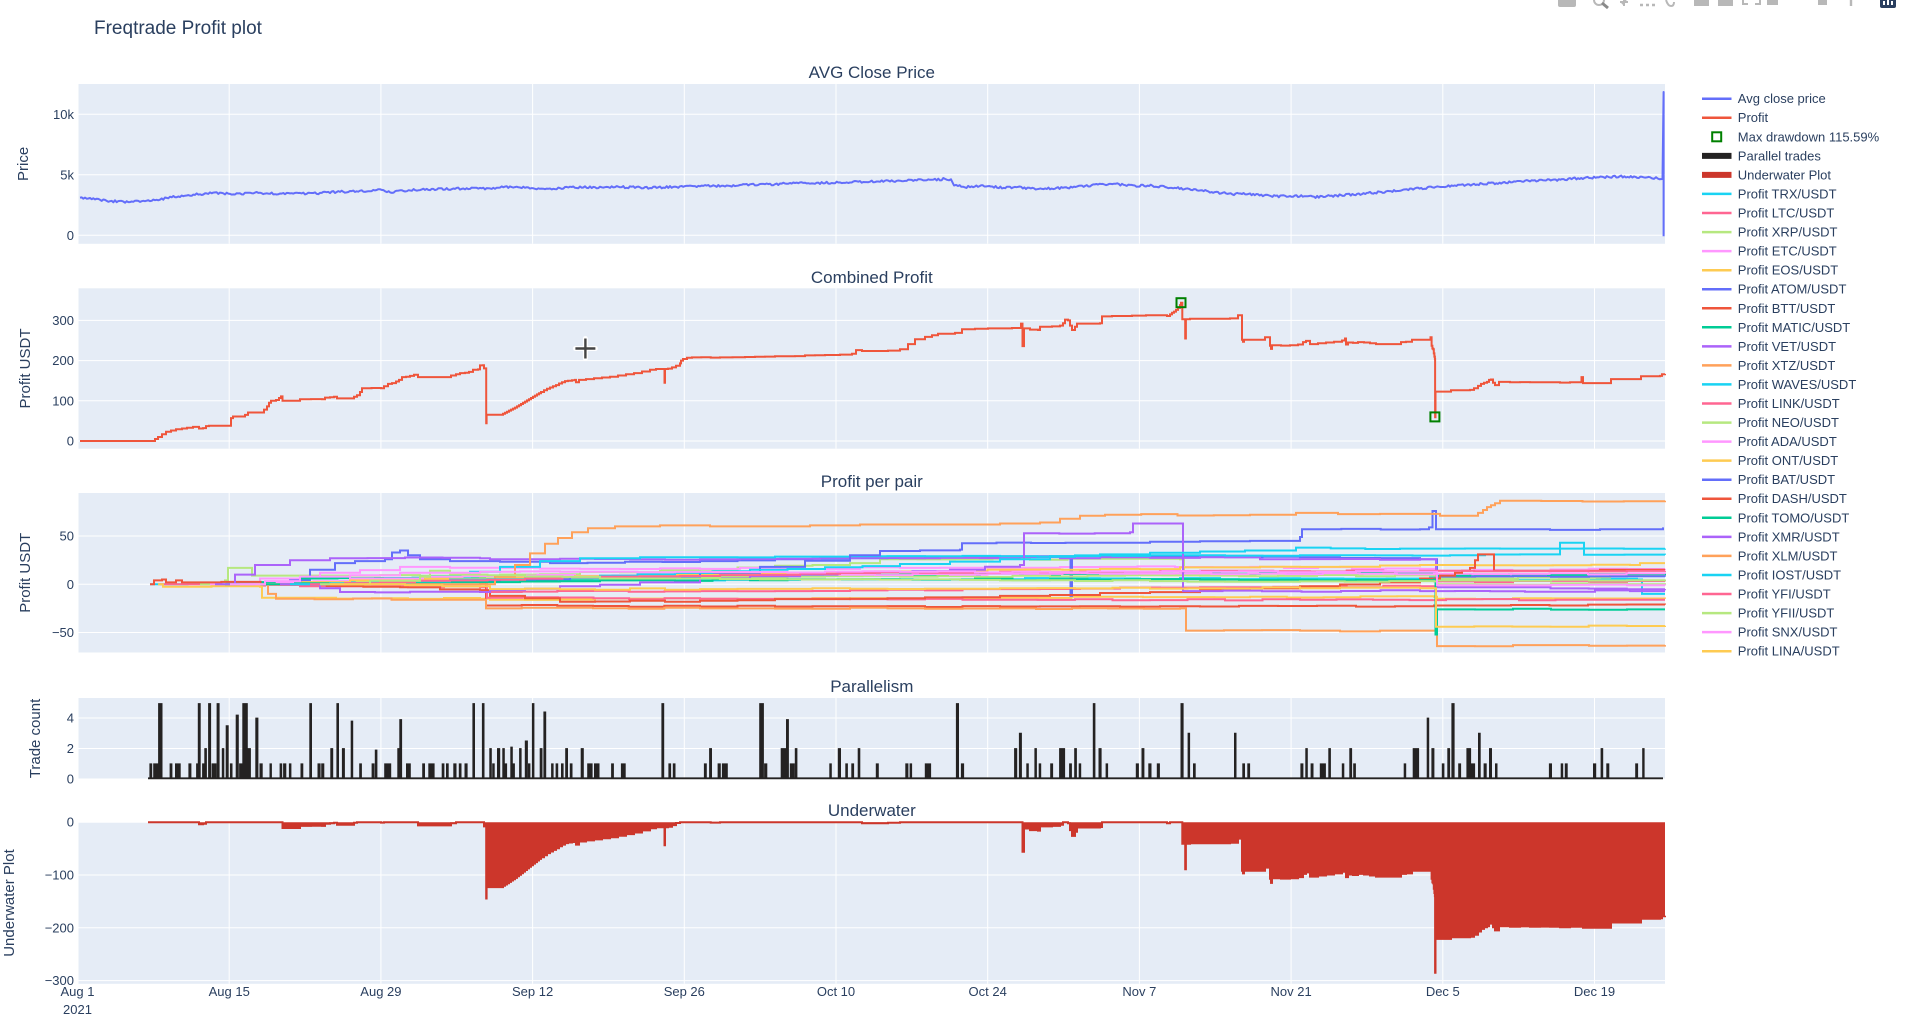 This screenshot has width=1910, height=1024. Describe the element at coordinates (1792, 289) in the screenshot. I see `svg-text: Profit ATOM/USDT` at that location.